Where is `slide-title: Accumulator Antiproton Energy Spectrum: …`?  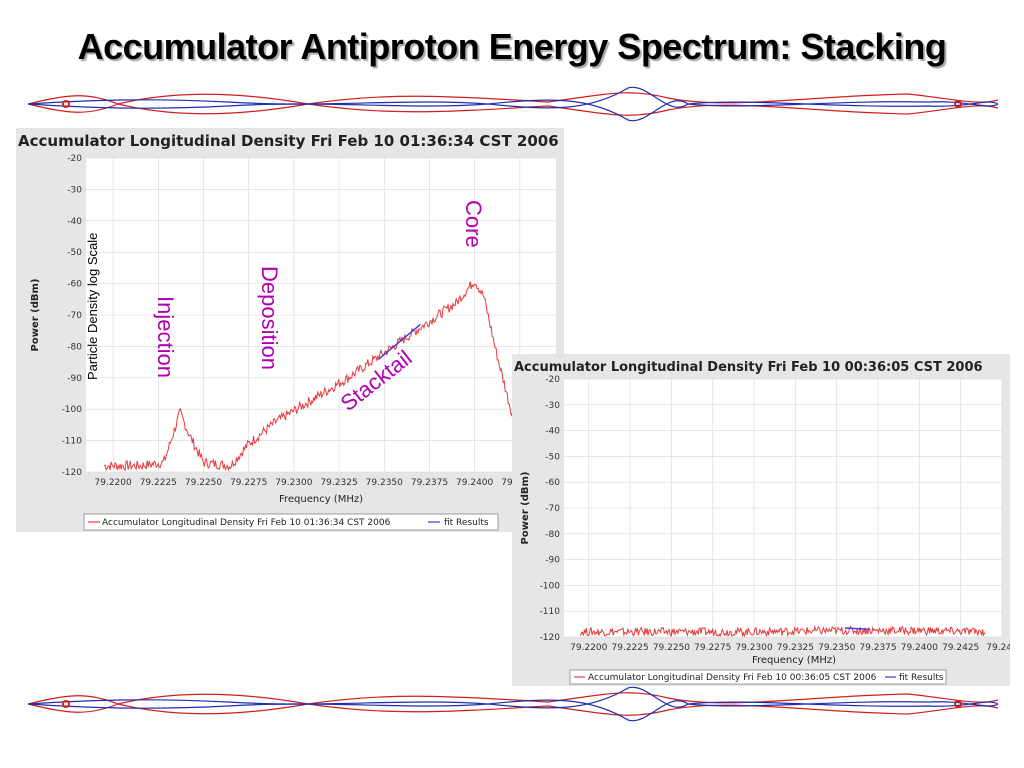
slide-title: Accumulator Antiproton Energy Spectrum: … is located at coordinates (512, 46).